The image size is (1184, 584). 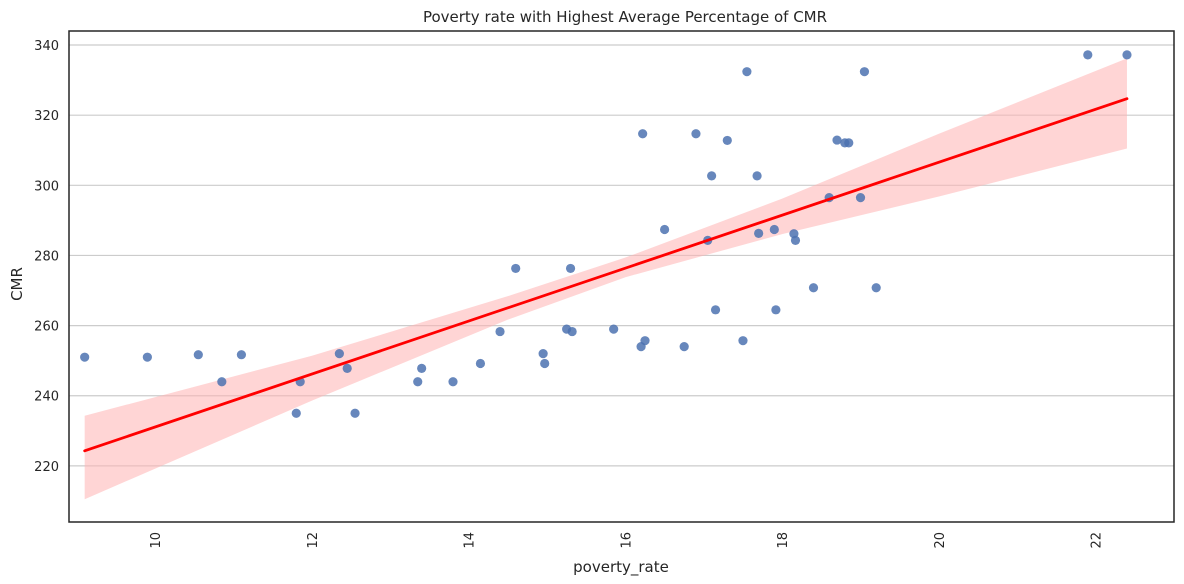 I want to click on y-axis-ticks: 220 240 260 280 300 320 340, so click(x=46, y=257).